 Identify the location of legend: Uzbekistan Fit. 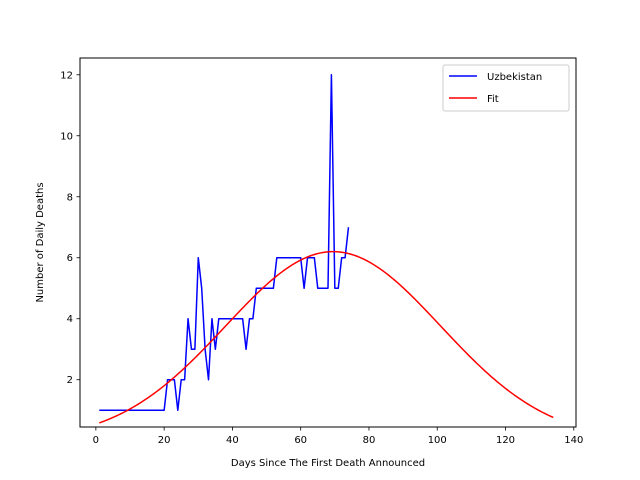
(506, 88).